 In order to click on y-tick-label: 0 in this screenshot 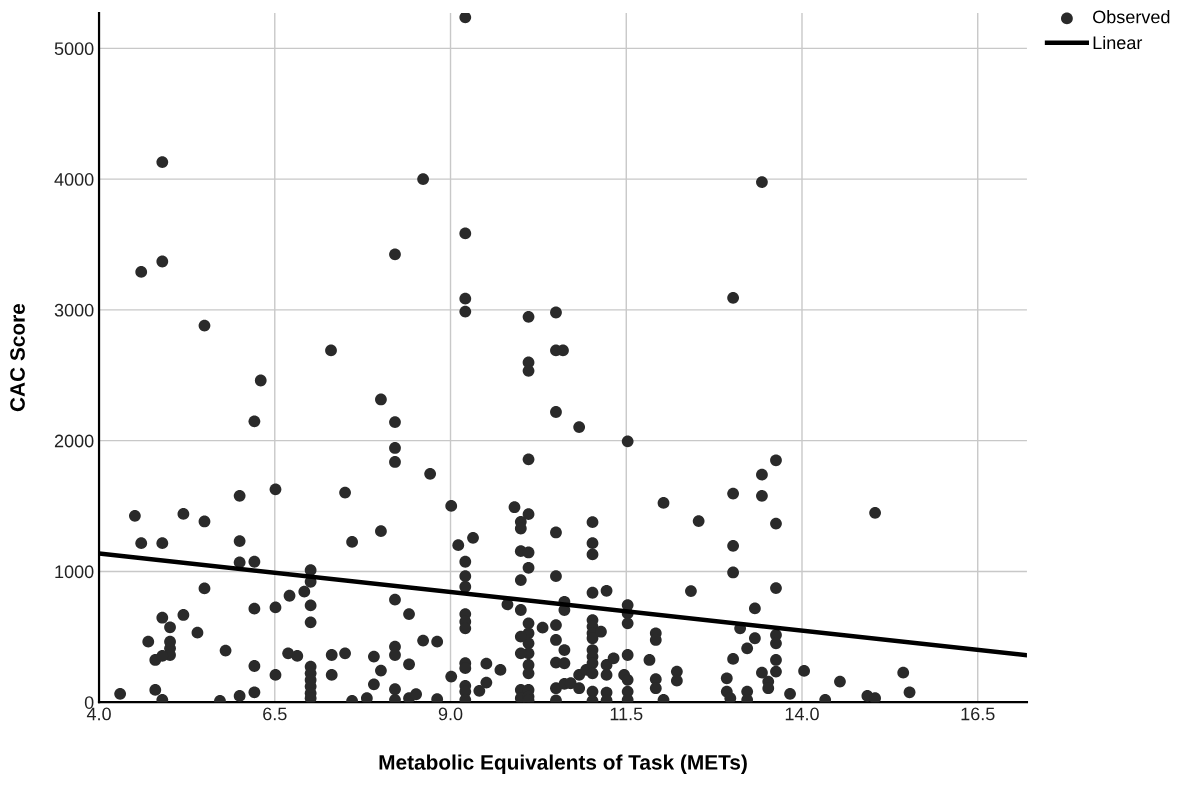, I will do `click(89, 702)`.